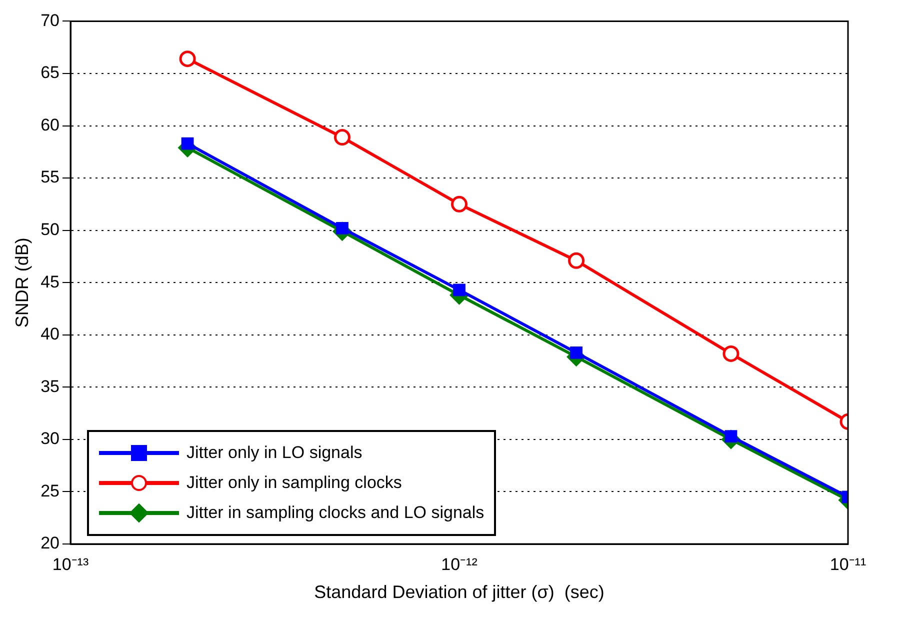  Describe the element at coordinates (70, 564) in the screenshot. I see `x-tick-label: 10⁻¹³` at that location.